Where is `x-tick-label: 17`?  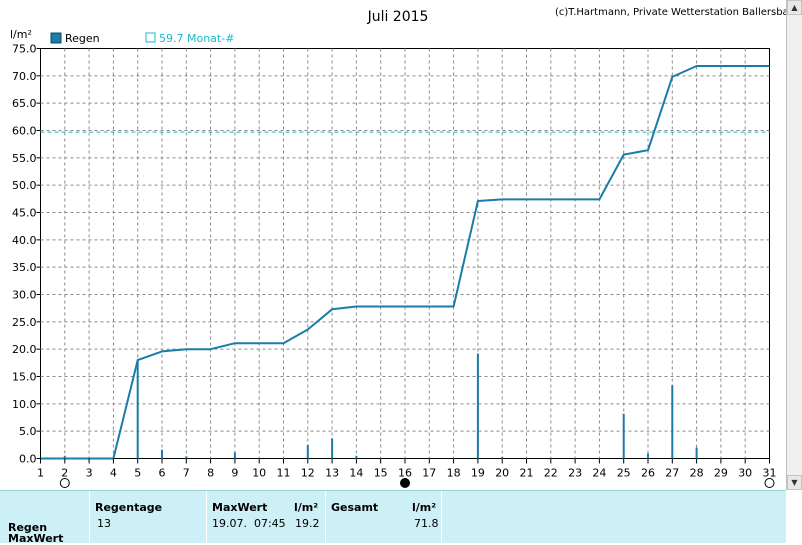 x-tick-label: 17 is located at coordinates (429, 473).